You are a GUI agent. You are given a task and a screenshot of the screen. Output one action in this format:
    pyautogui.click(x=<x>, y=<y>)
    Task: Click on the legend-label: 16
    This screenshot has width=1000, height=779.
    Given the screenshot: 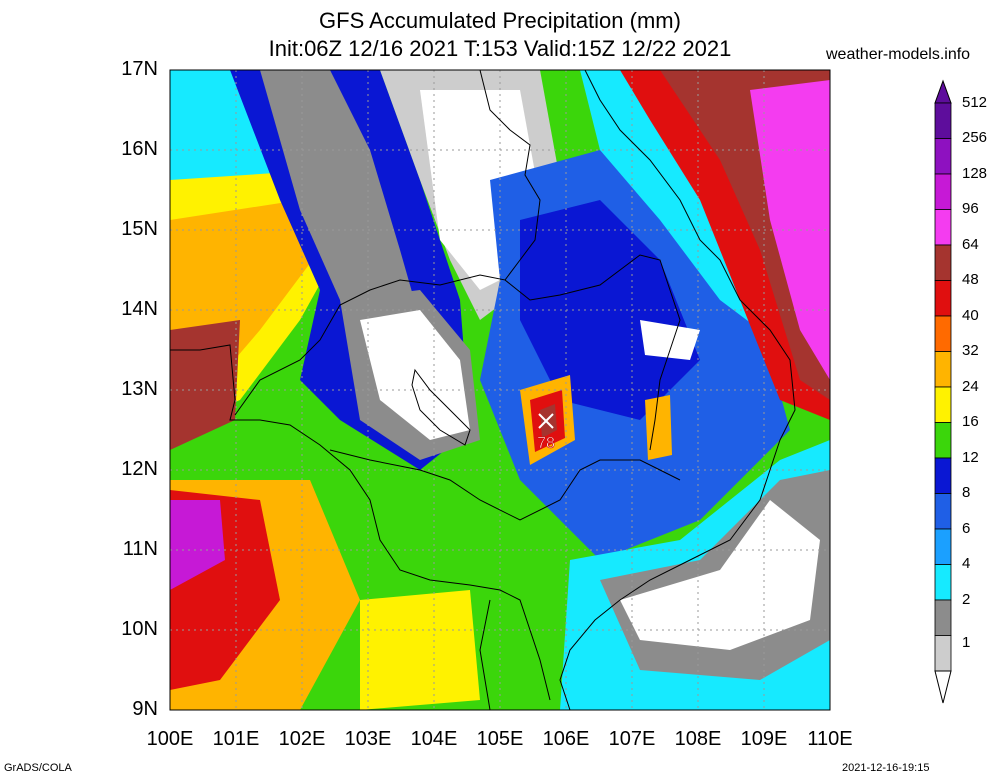 What is the action you would take?
    pyautogui.click(x=970, y=421)
    